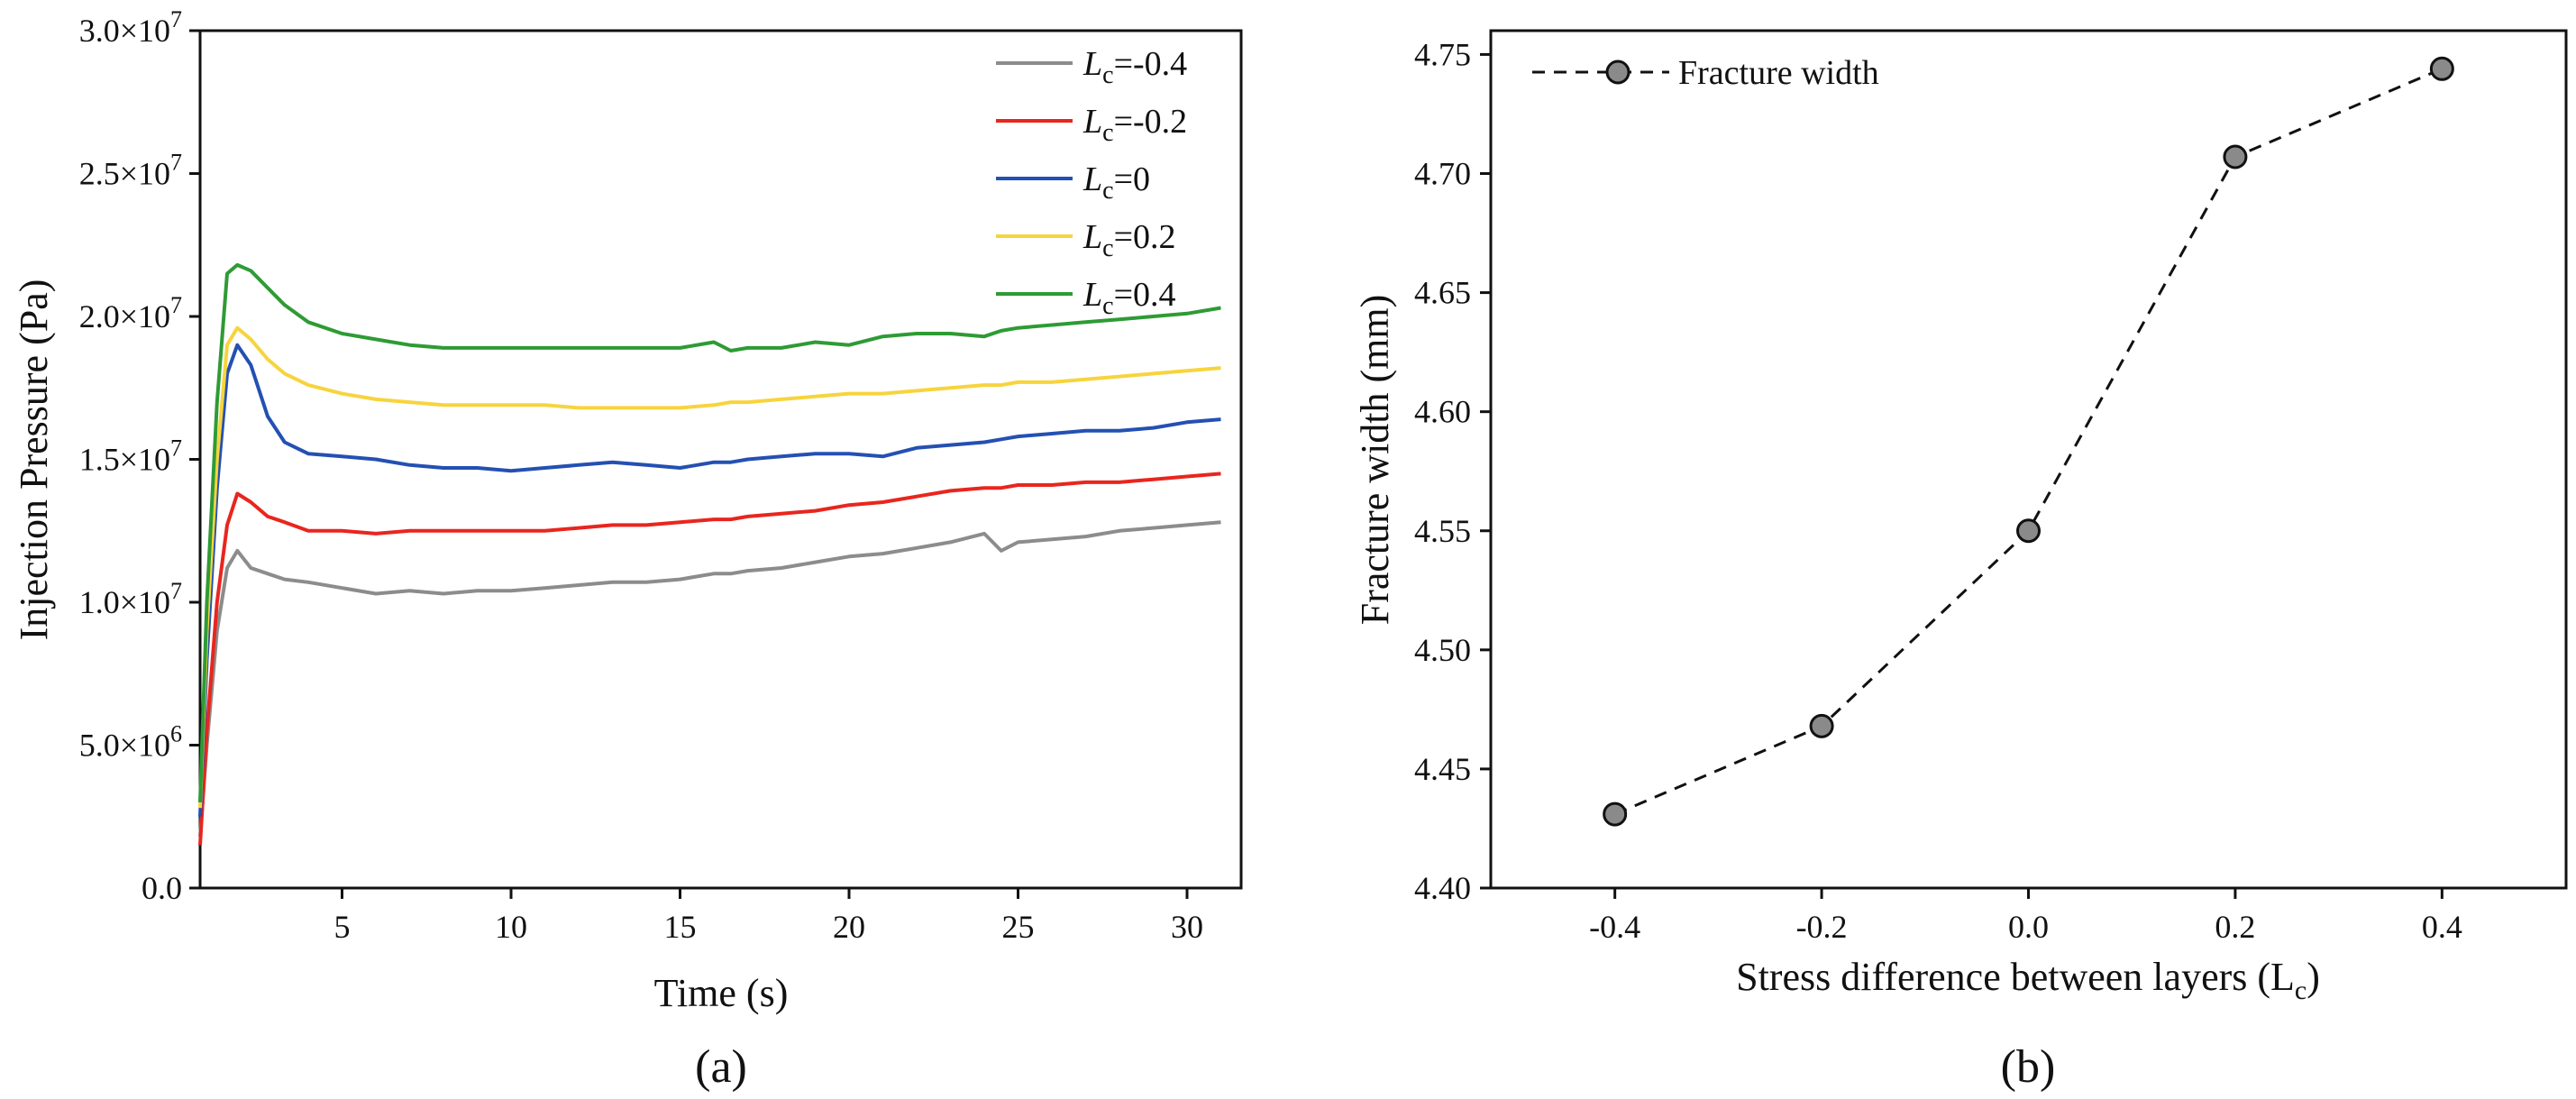  What do you see at coordinates (1151, 64) in the screenshot?
I see `legend-value: =-0.4` at bounding box center [1151, 64].